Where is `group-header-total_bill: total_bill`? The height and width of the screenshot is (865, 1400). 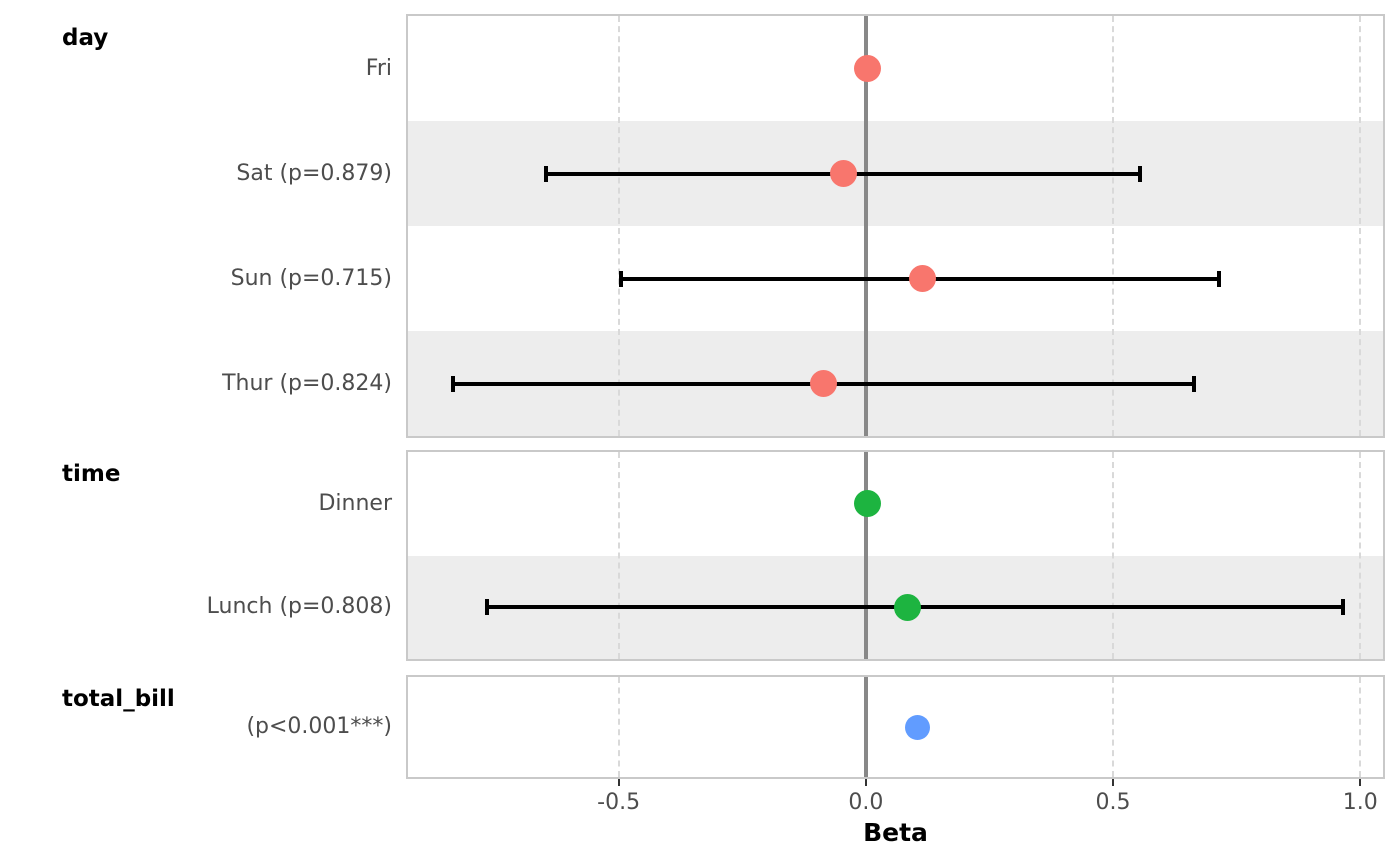
group-header-total_bill: total_bill is located at coordinates (118, 699).